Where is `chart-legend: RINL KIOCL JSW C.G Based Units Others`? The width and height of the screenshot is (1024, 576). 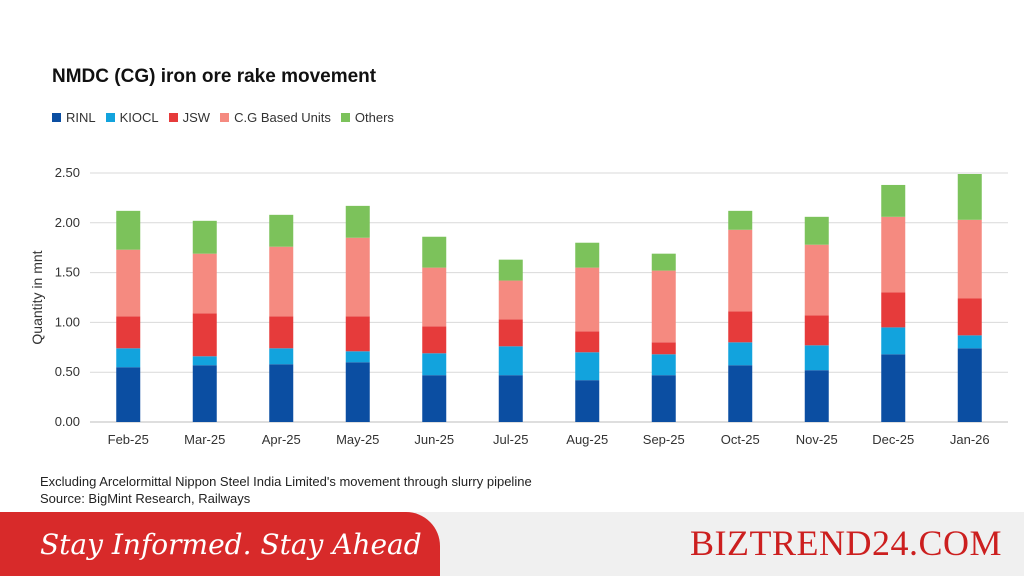 chart-legend: RINL KIOCL JSW C.G Based Units Others is located at coordinates (223, 117).